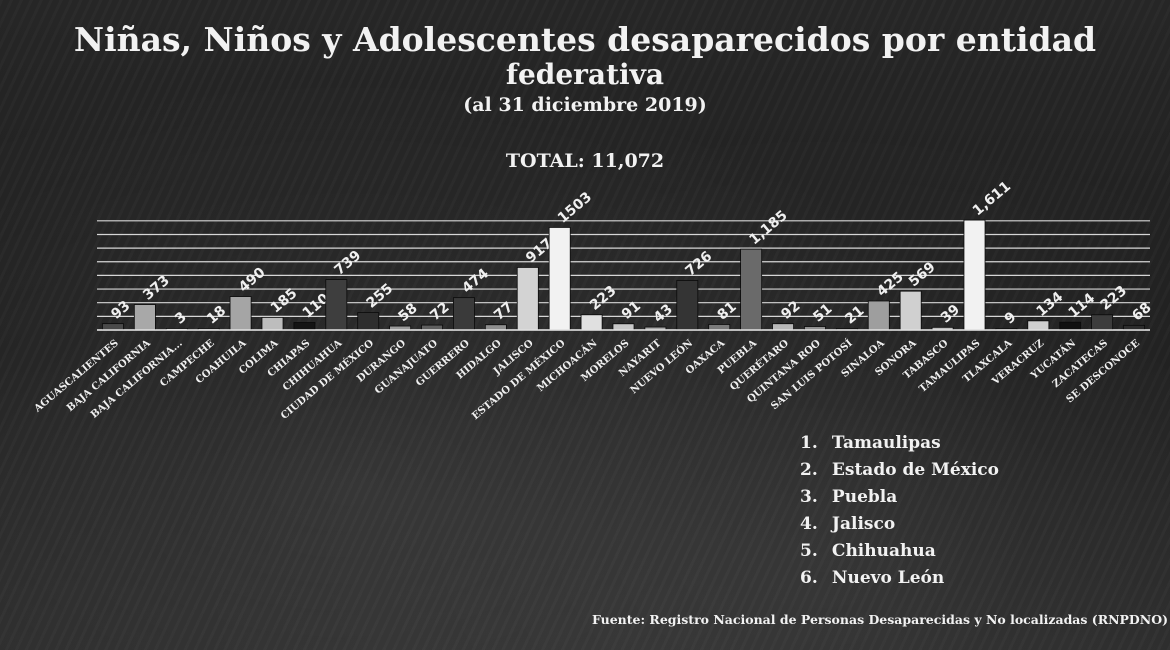 This screenshot has width=1170, height=650. I want to click on value-label: 373, so click(156, 288).